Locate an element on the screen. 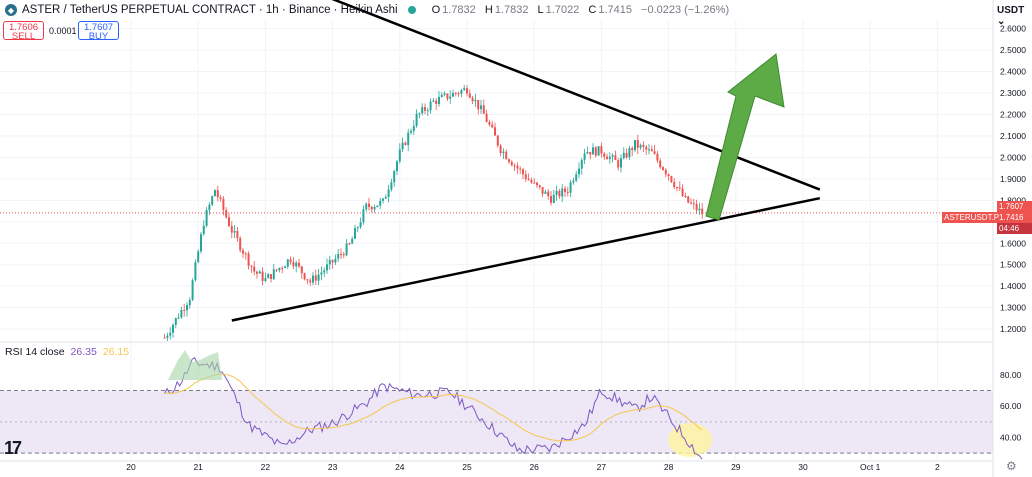 This screenshot has width=1032, height=477. buy-button: 1.7607 BUY is located at coordinates (98, 31).